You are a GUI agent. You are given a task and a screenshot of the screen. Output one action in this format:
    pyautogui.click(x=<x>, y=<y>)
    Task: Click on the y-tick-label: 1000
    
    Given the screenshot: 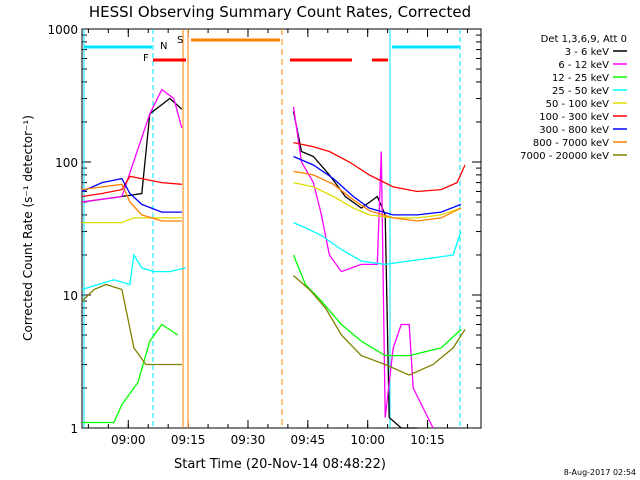 What is the action you would take?
    pyautogui.click(x=62, y=30)
    